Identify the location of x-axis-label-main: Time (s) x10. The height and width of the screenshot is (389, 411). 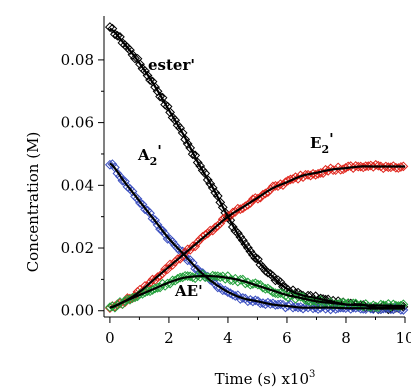
(262, 379).